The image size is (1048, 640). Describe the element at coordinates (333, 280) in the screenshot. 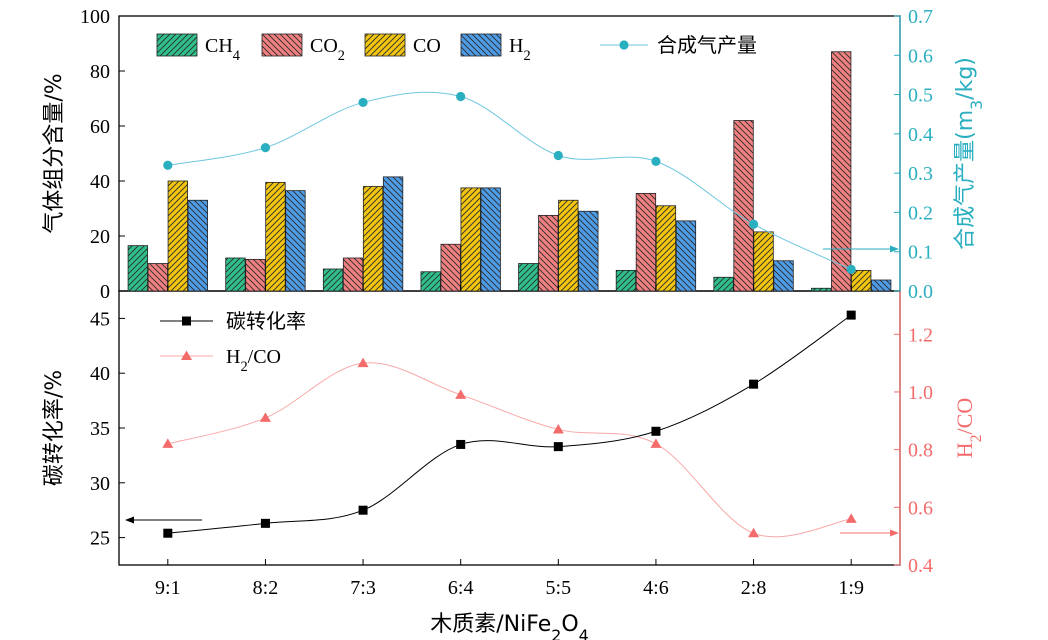

I see `bar-hatch-CH4-7:3` at that location.